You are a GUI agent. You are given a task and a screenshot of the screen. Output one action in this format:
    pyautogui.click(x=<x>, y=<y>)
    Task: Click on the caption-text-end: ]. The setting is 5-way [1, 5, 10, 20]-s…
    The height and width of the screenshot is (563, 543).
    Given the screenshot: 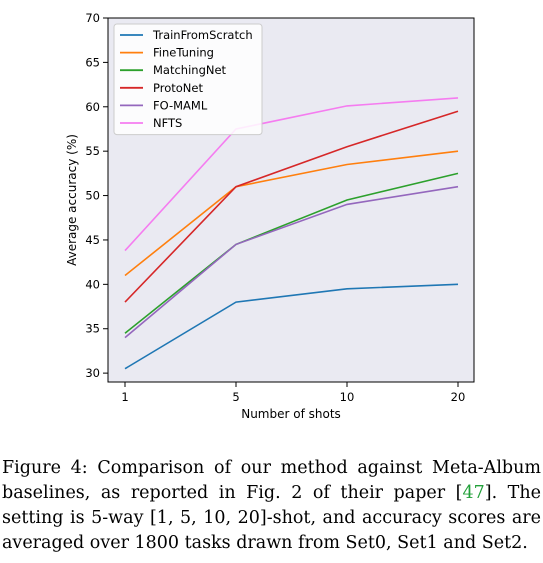 What is the action you would take?
    pyautogui.click(x=271, y=518)
    